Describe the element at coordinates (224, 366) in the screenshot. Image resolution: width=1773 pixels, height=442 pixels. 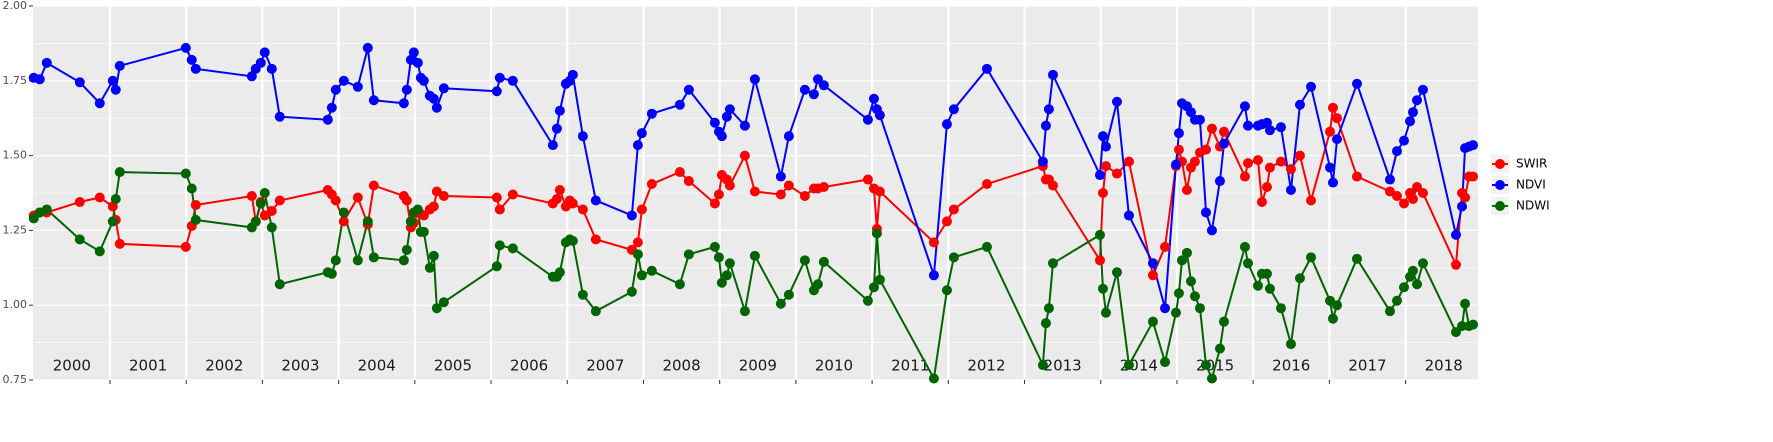
I see `year-label: 2002` at that location.